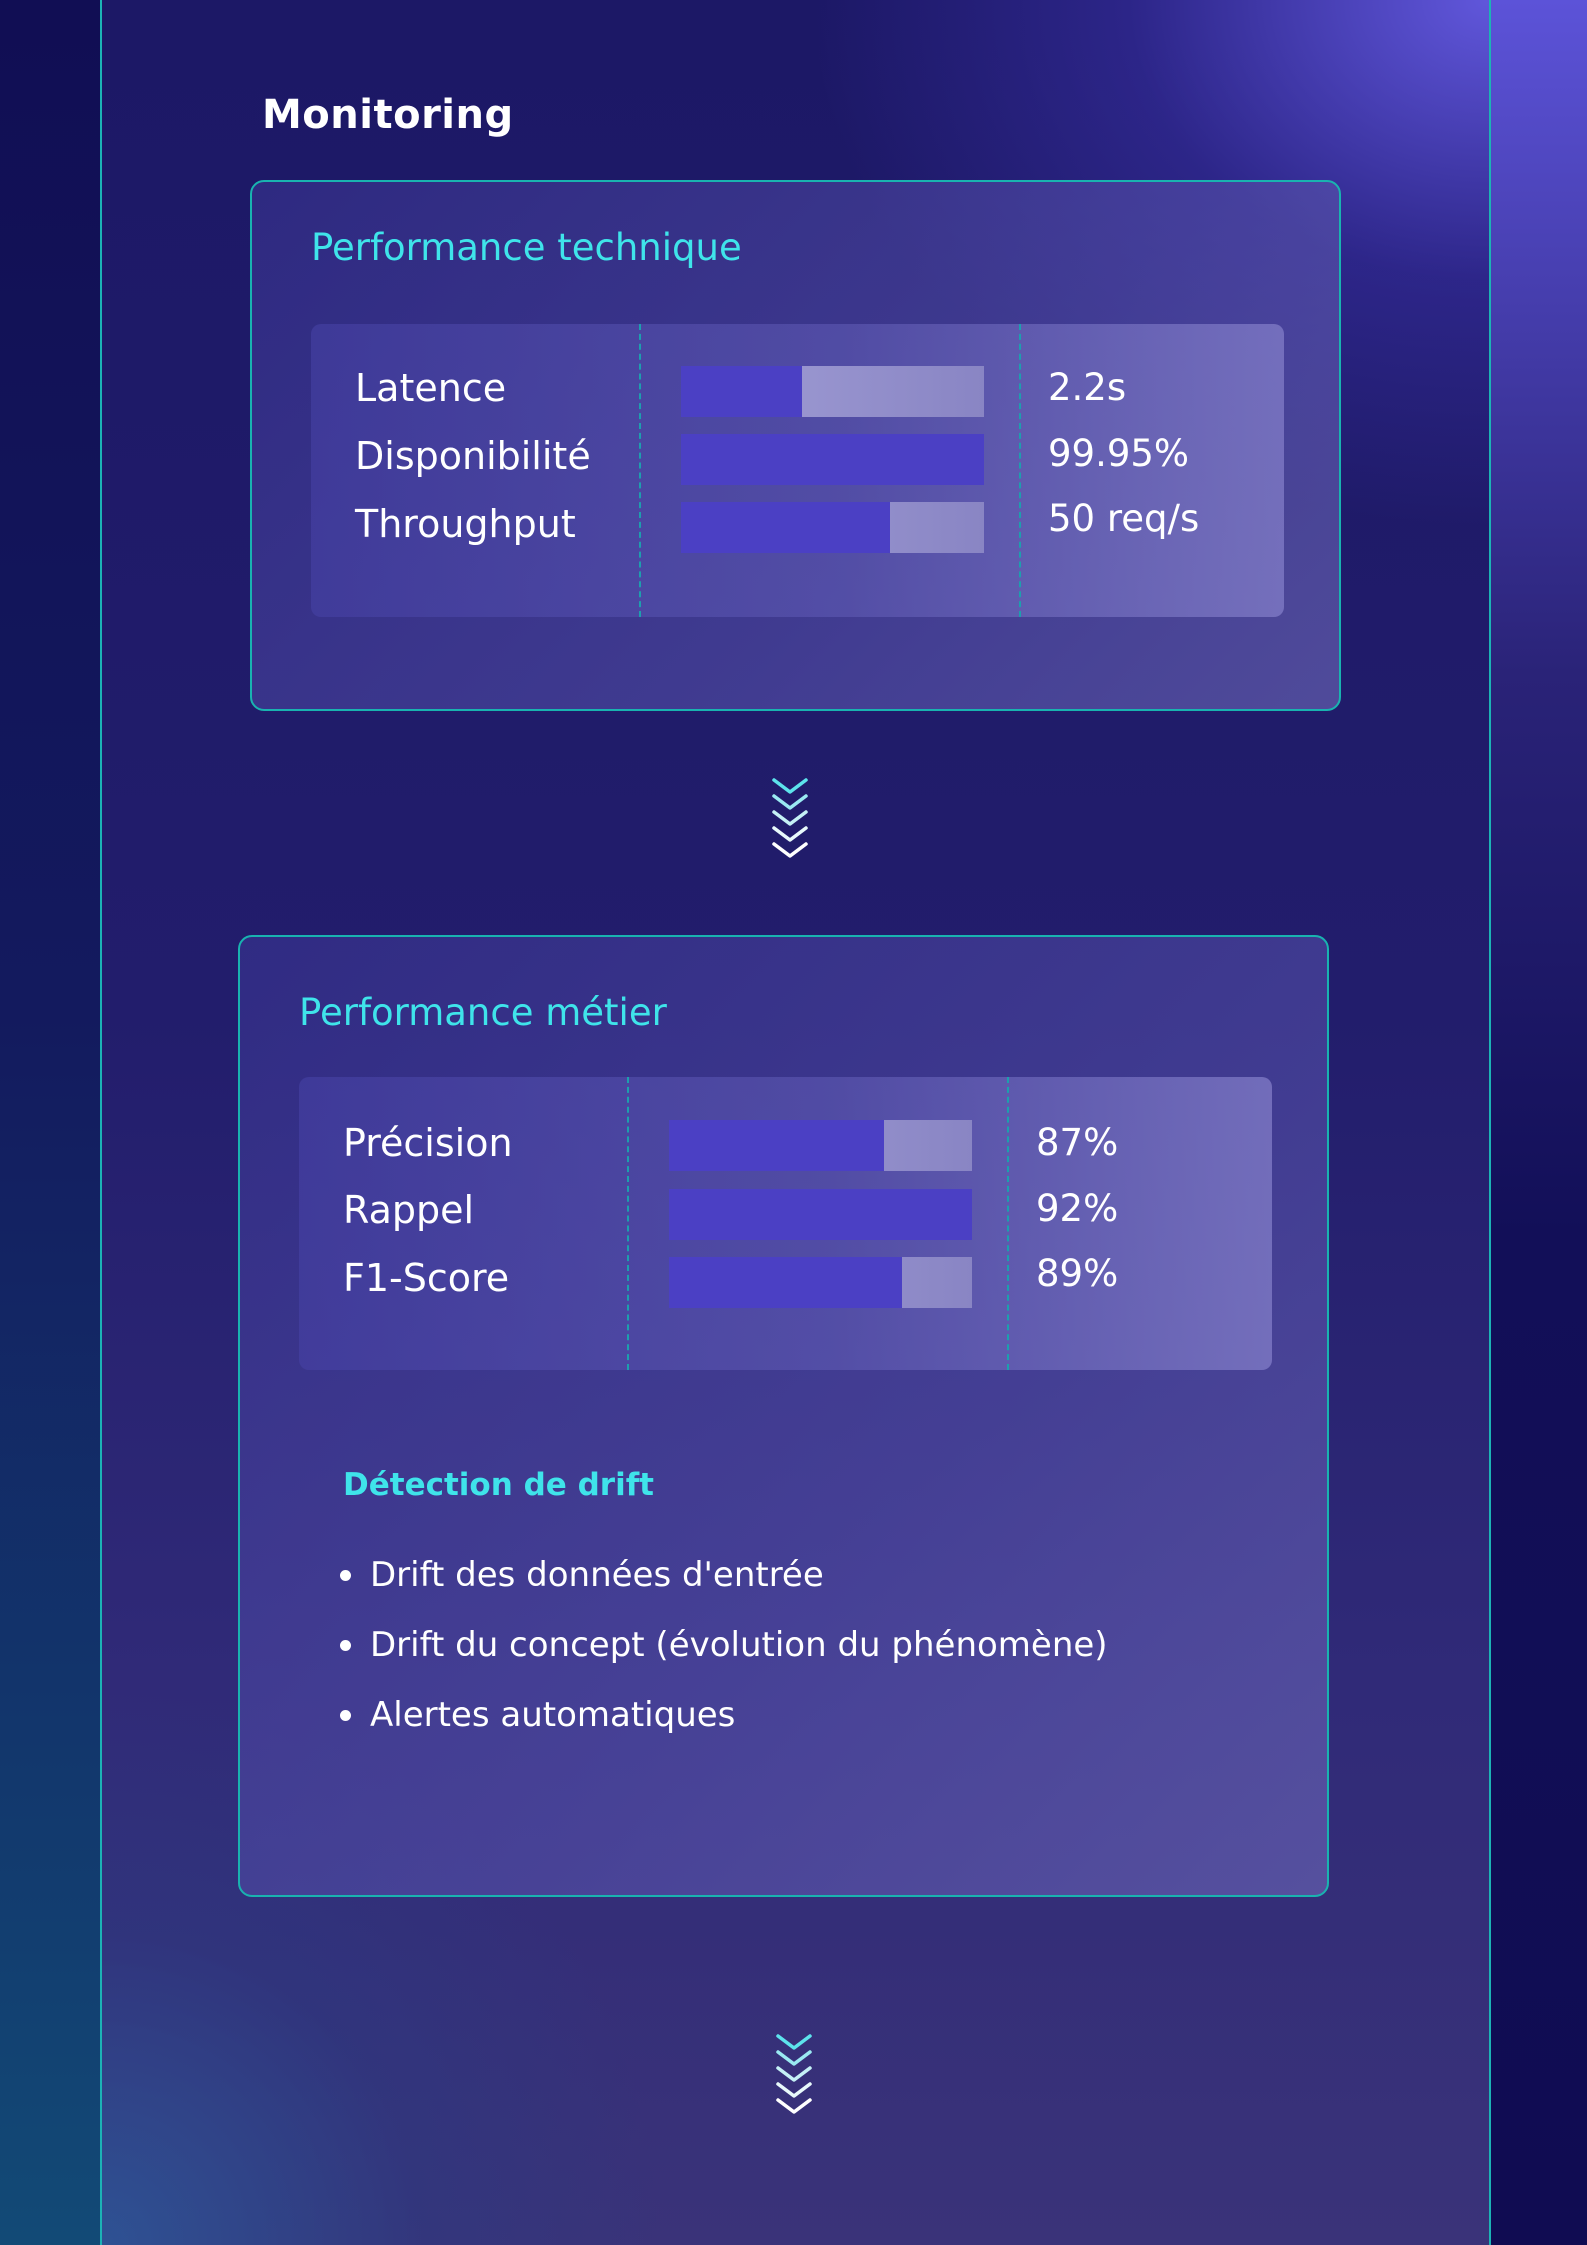 The height and width of the screenshot is (2245, 1587). Describe the element at coordinates (409, 1210) in the screenshot. I see `metric-label-rappel: Rappel` at that location.